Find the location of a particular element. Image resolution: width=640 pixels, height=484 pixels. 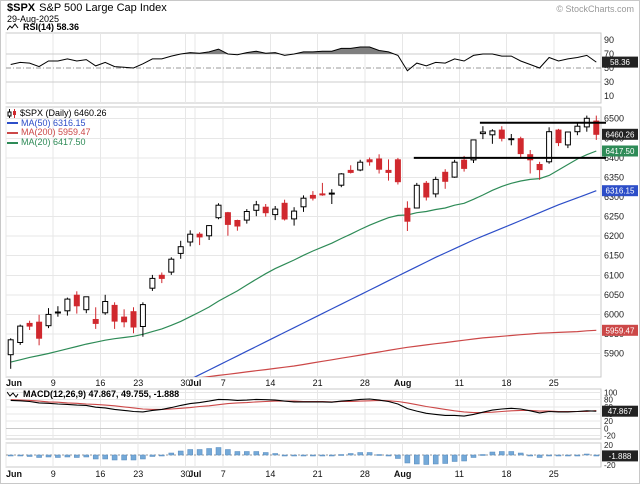

svg-text: 5959.47 is located at coordinates (620, 330).